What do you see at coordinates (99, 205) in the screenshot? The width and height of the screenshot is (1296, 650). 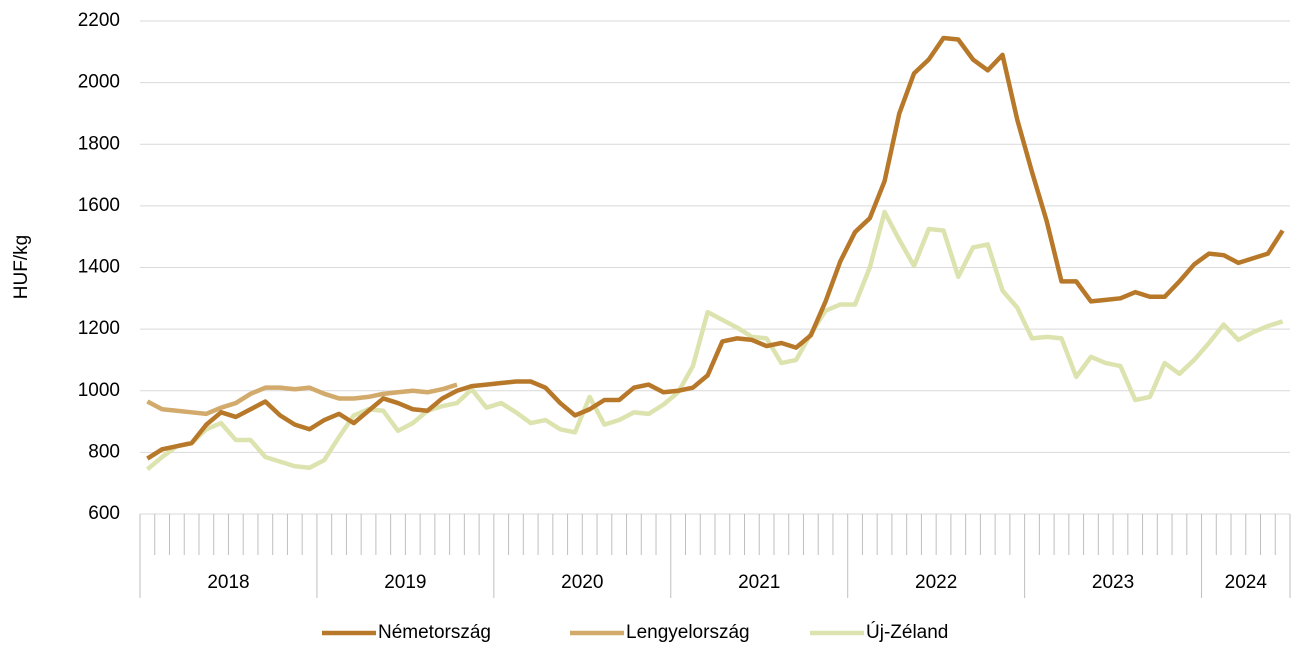 I see `y-tick-label: 1600` at bounding box center [99, 205].